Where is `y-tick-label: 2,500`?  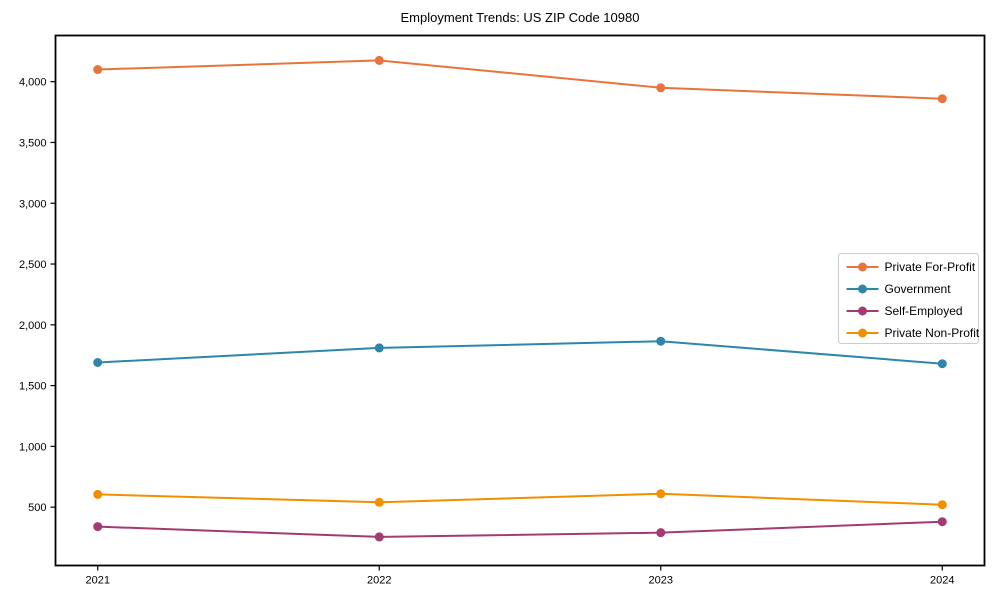 y-tick-label: 2,500 is located at coordinates (33, 265).